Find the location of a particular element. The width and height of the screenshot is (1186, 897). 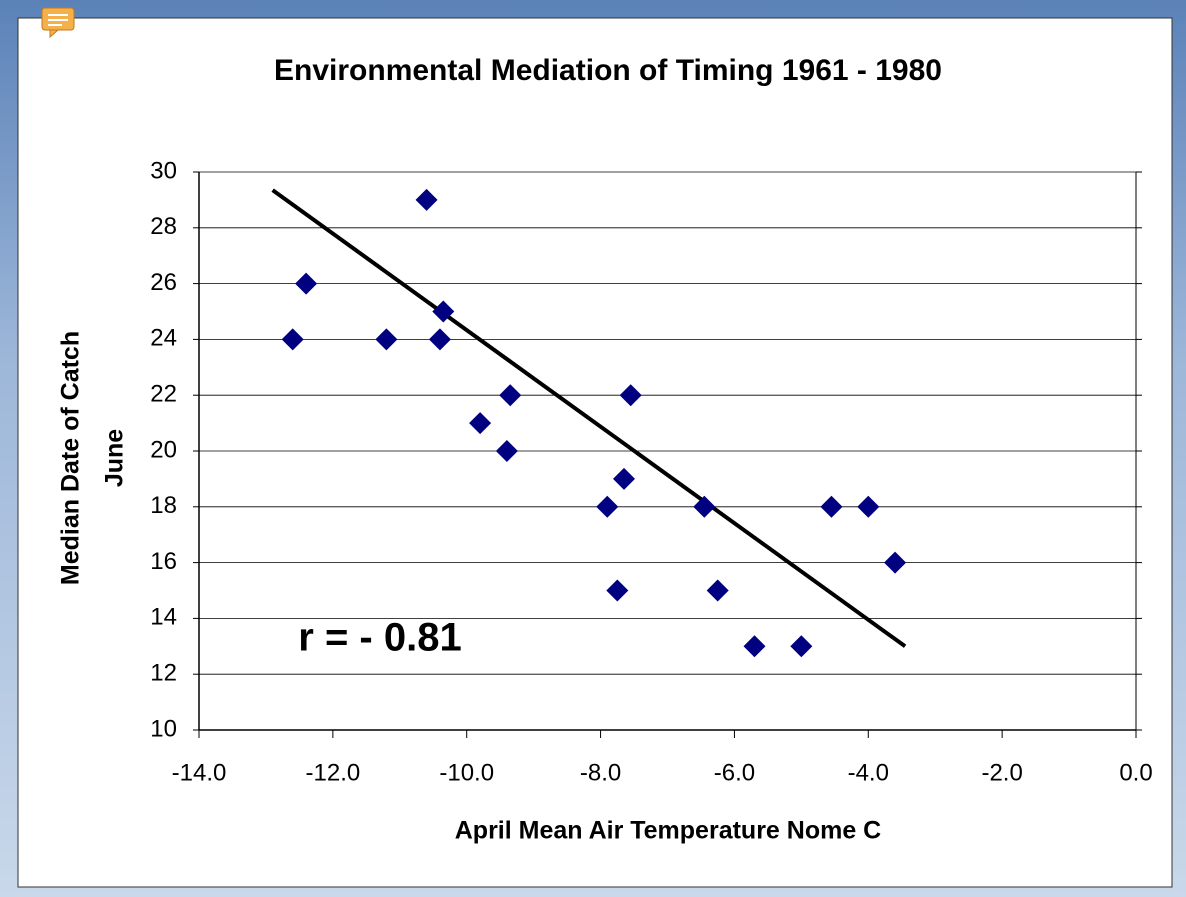

x-tick-label: -6.0 is located at coordinates (734, 772).